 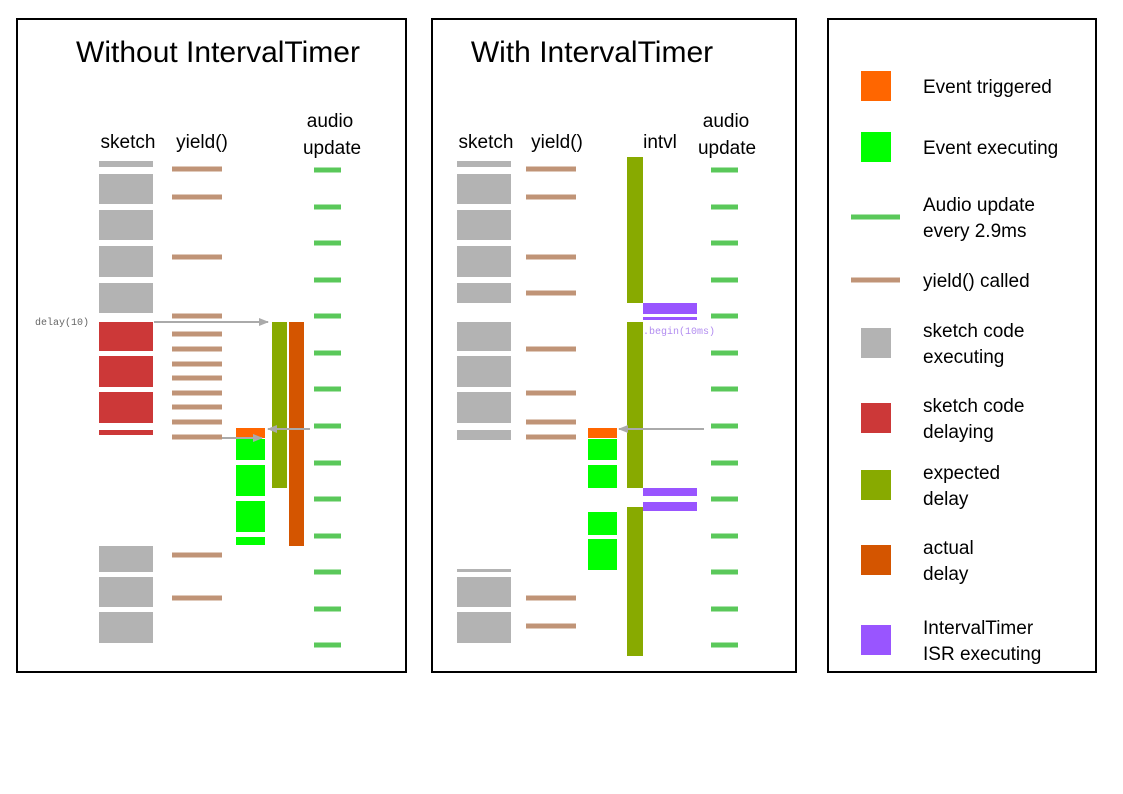 I want to click on legend-item-event-executing: Event executing, so click(x=959, y=147).